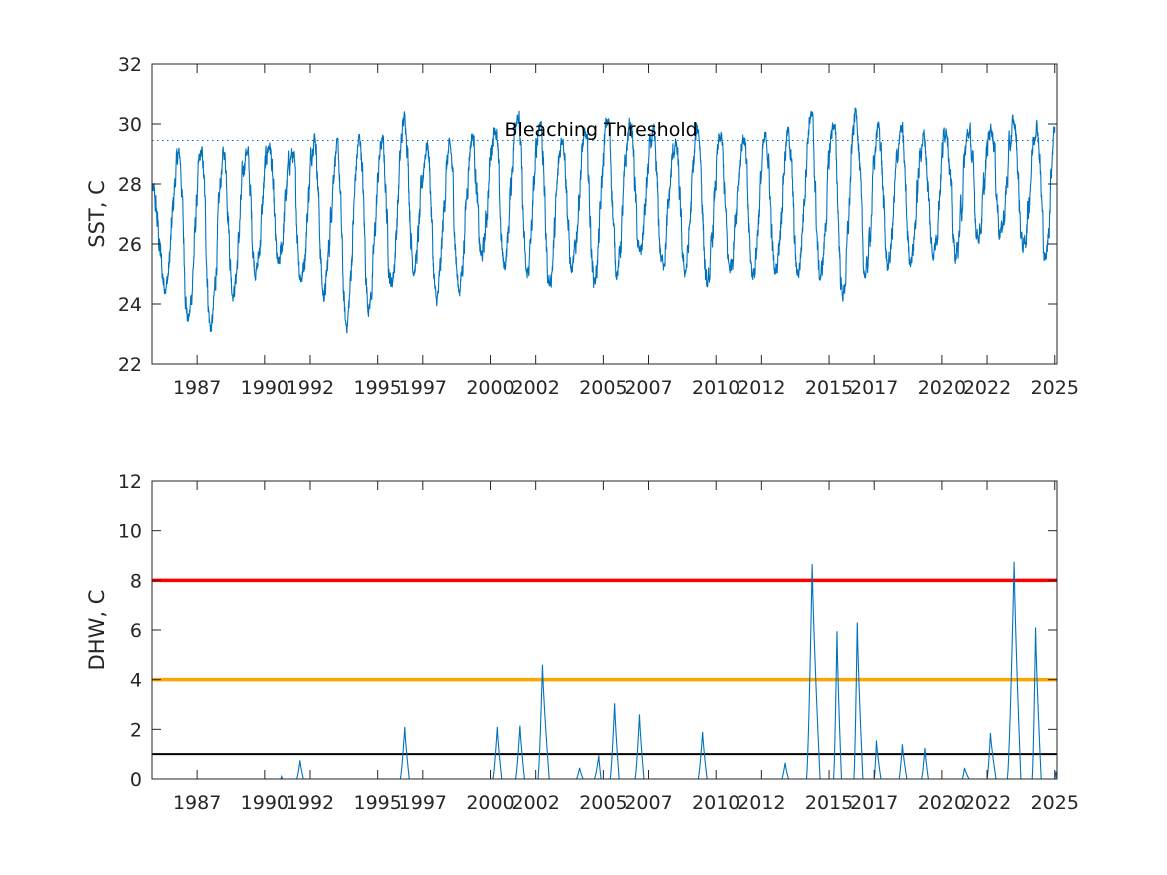 The image size is (1167, 875). What do you see at coordinates (97, 630) in the screenshot?
I see `dhw-y-axis-label: DHW, C` at bounding box center [97, 630].